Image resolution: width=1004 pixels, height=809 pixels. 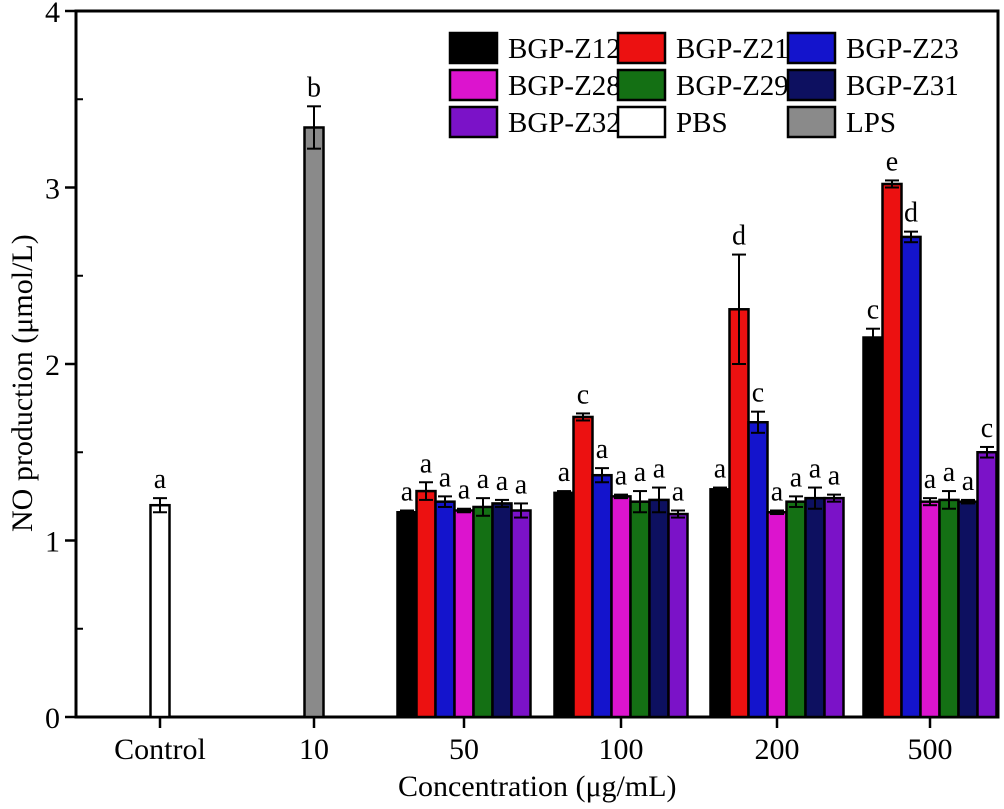 What do you see at coordinates (621, 476) in the screenshot?
I see `sig-letter-BGP-Z28-100: a` at bounding box center [621, 476].